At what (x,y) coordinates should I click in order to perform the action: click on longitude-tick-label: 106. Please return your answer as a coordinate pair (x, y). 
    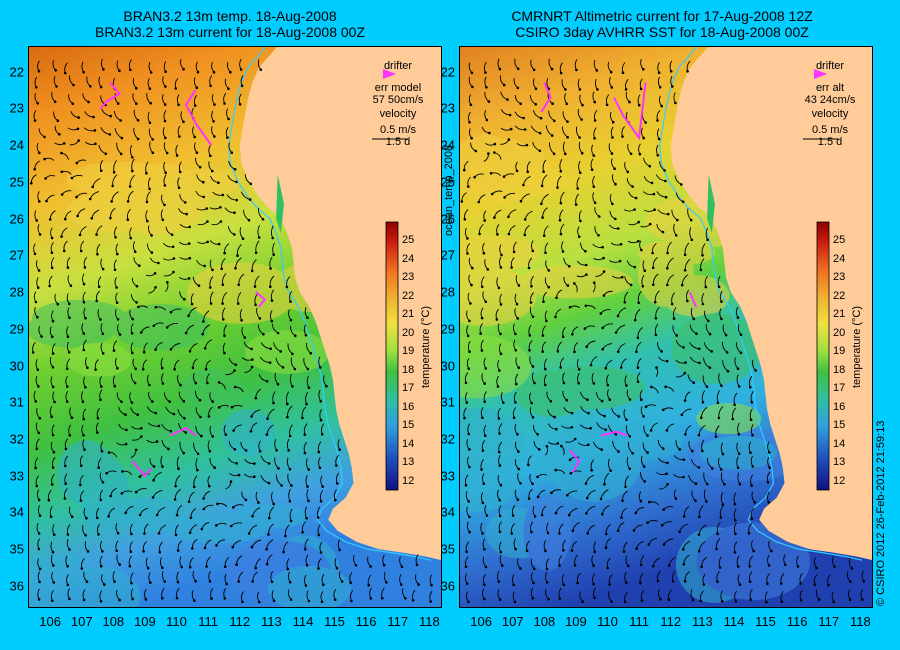
    Looking at the image, I should click on (50, 621).